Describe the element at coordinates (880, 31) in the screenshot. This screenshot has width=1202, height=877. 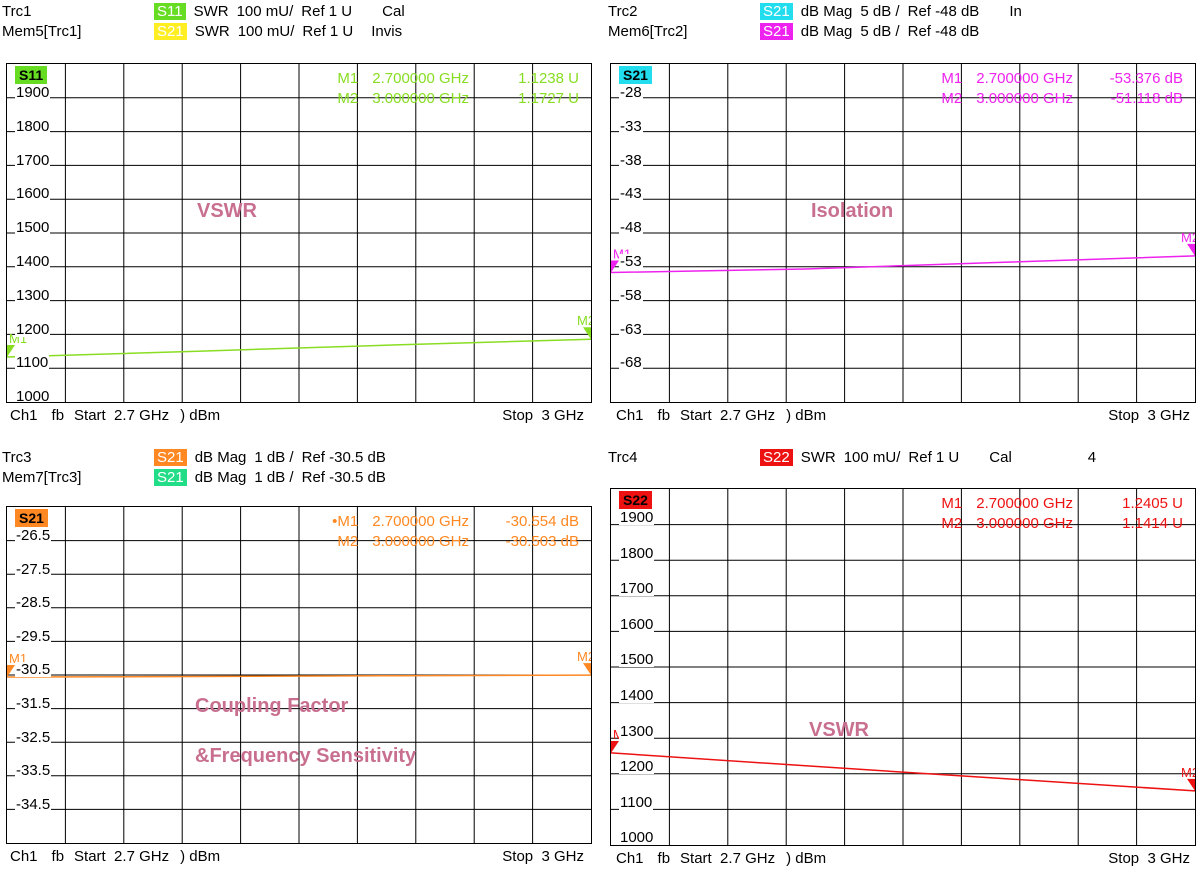
I see `memory-scale: 5 dB /` at that location.